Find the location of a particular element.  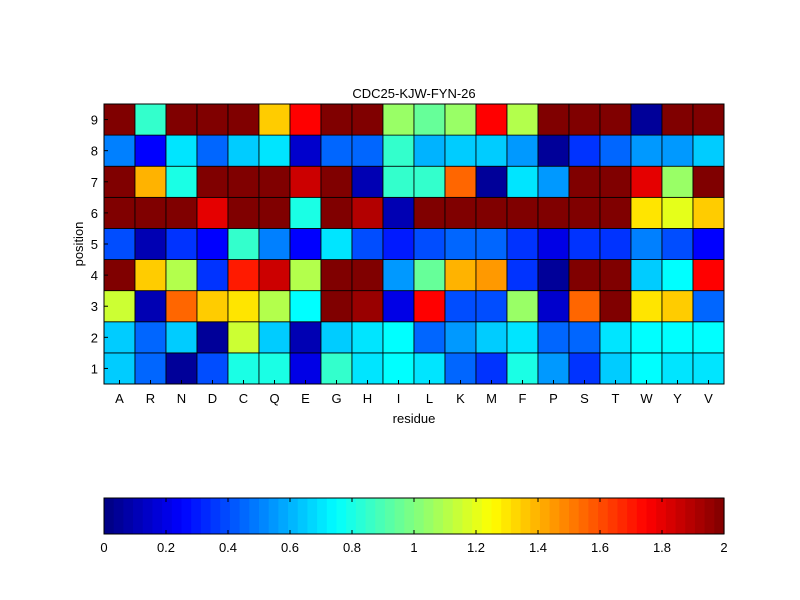

colorbar-tick-label: 1.4 is located at coordinates (538, 547).